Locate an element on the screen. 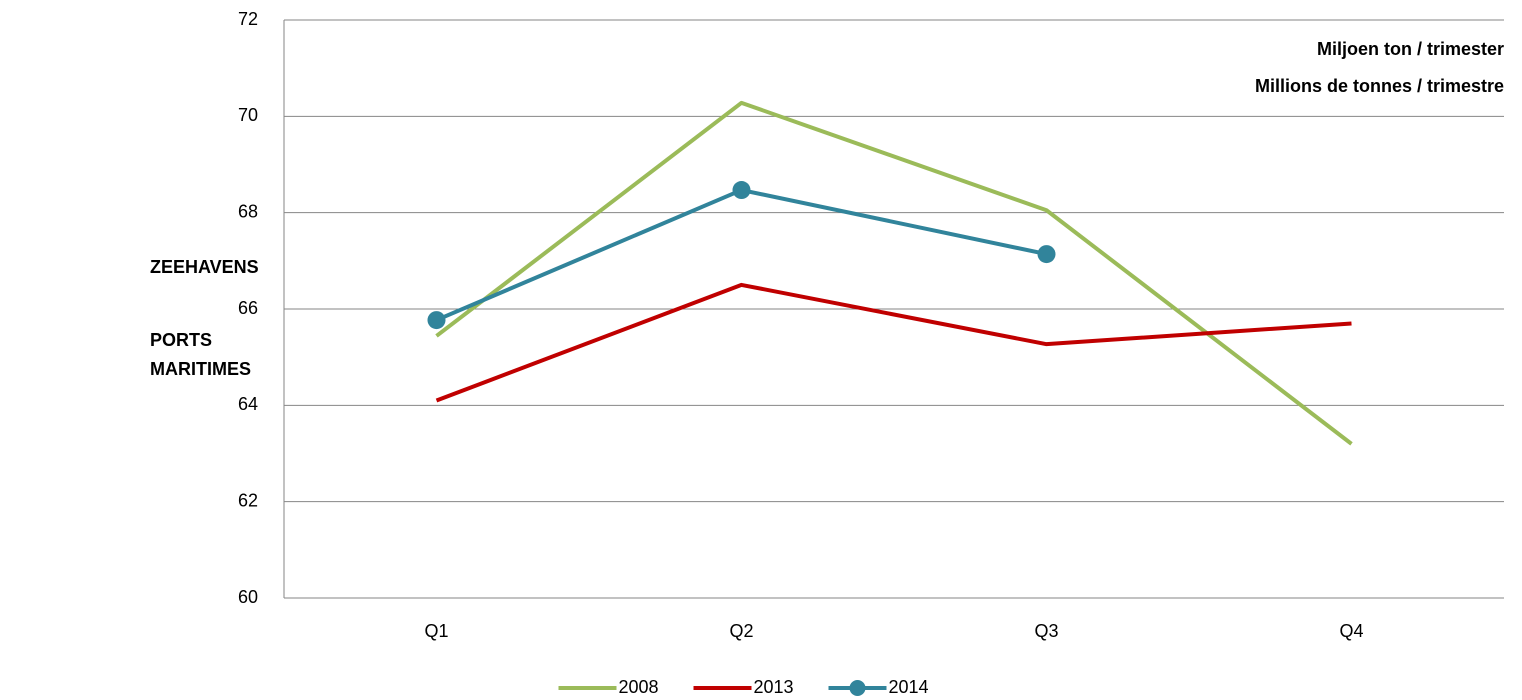  y-tick-label: 62 is located at coordinates (248, 500).